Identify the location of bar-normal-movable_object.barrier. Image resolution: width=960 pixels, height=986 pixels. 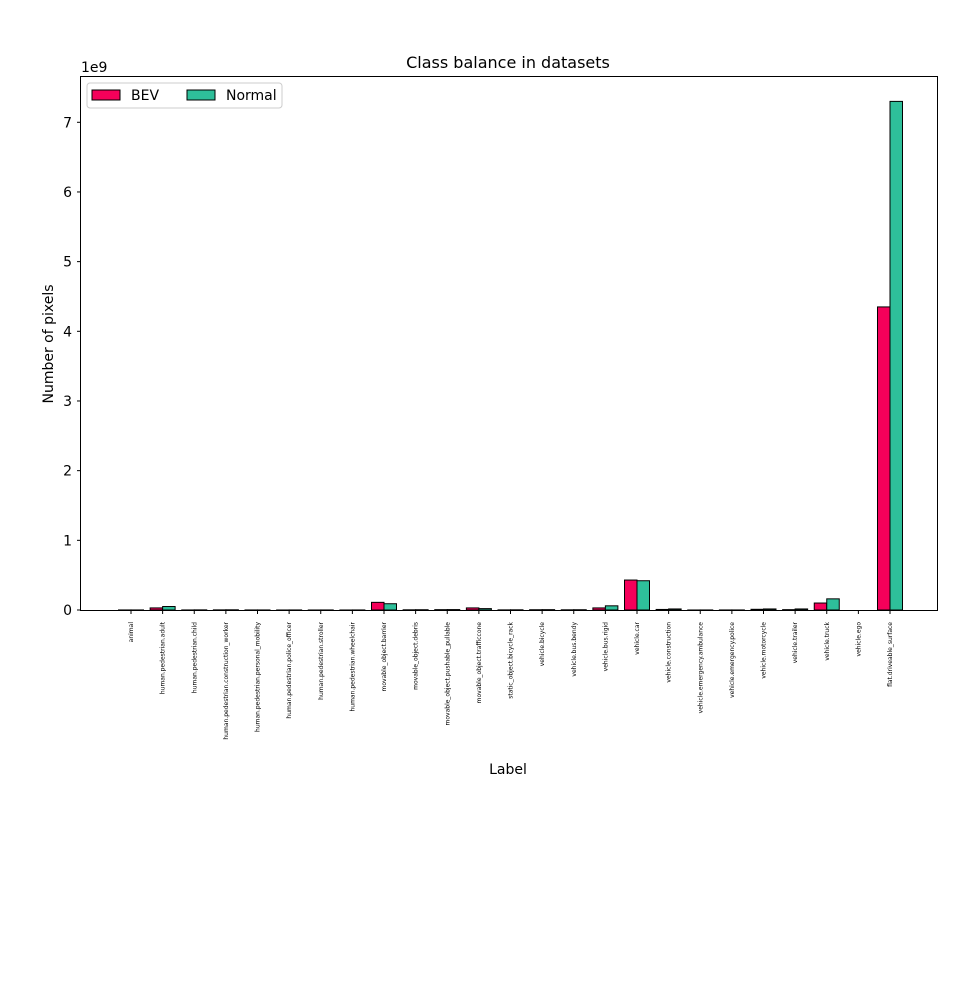
(390, 607).